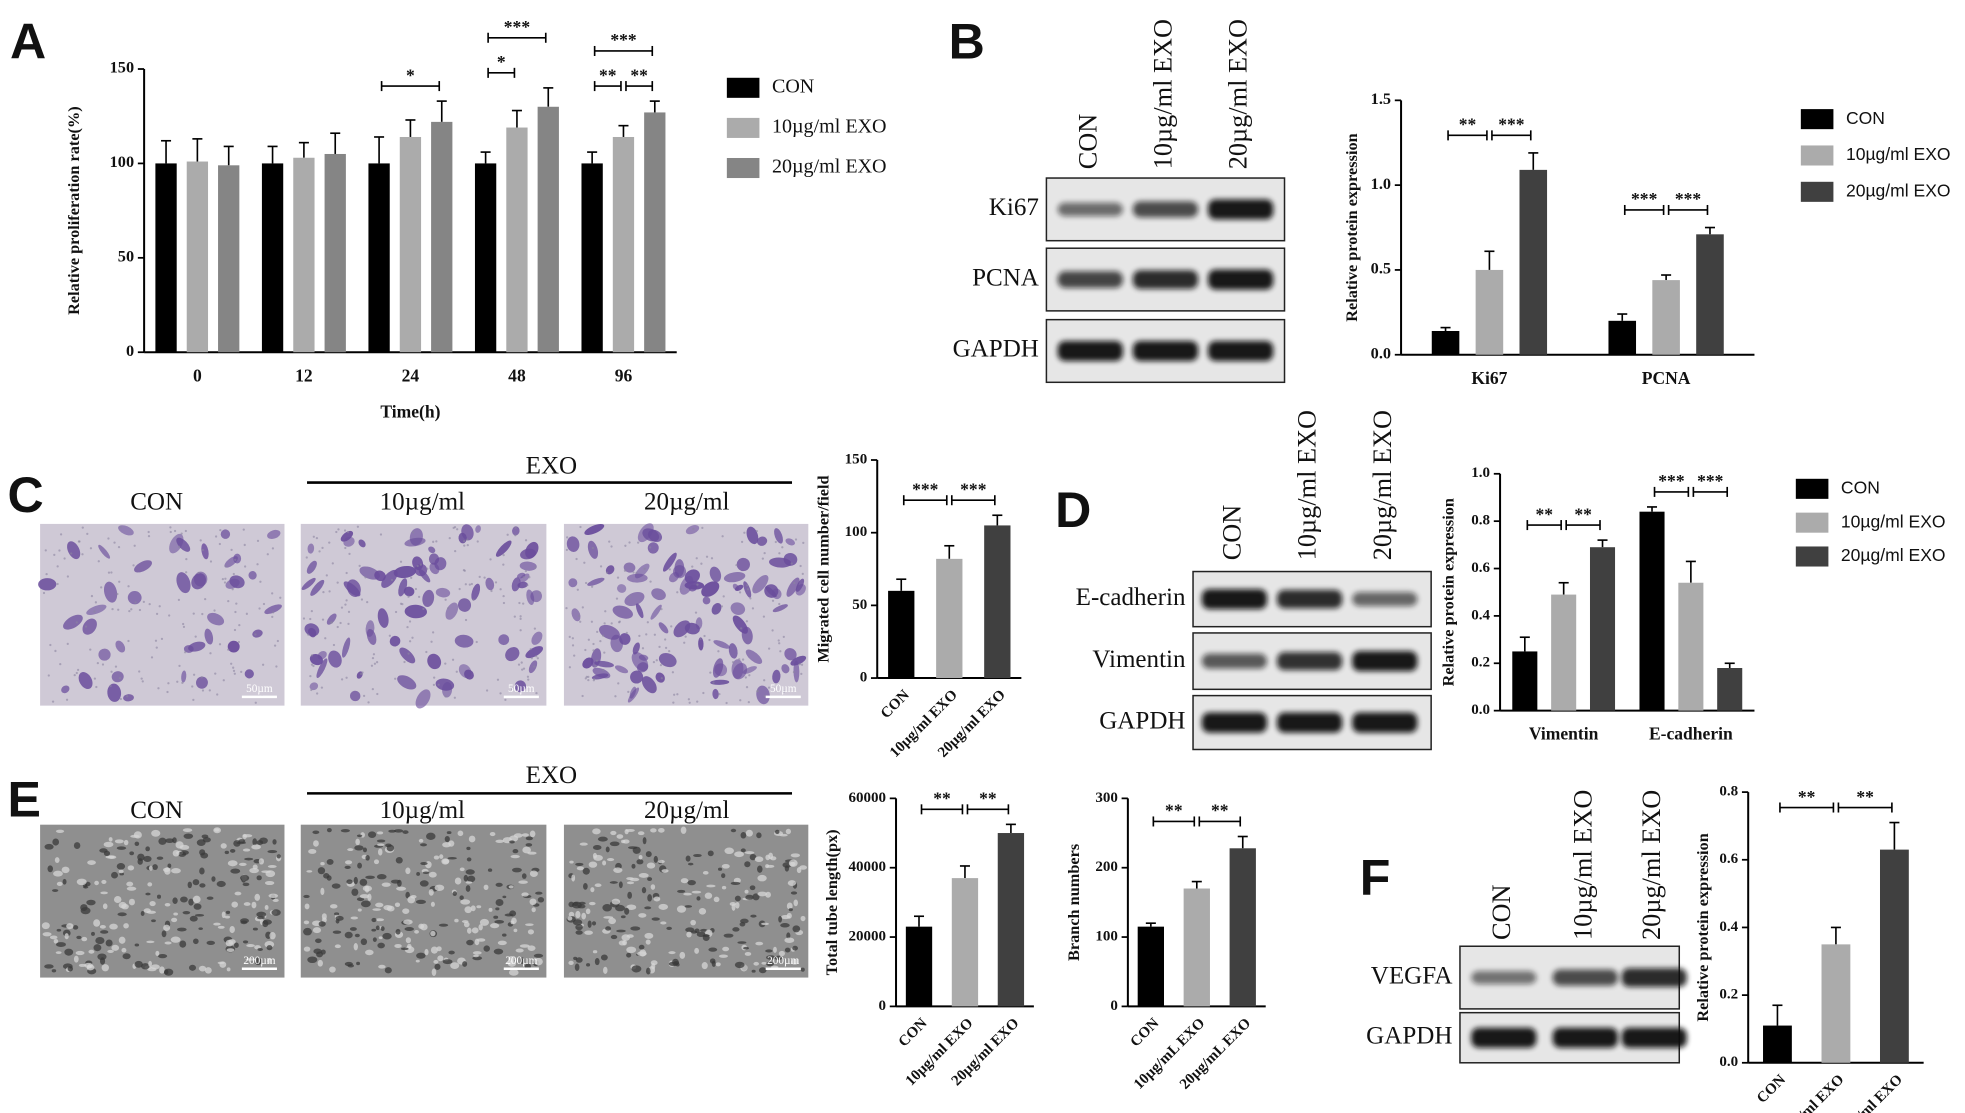 This screenshot has height=1113, width=1965. What do you see at coordinates (1860, 487) in the screenshot?
I see `legend-label: CON` at bounding box center [1860, 487].